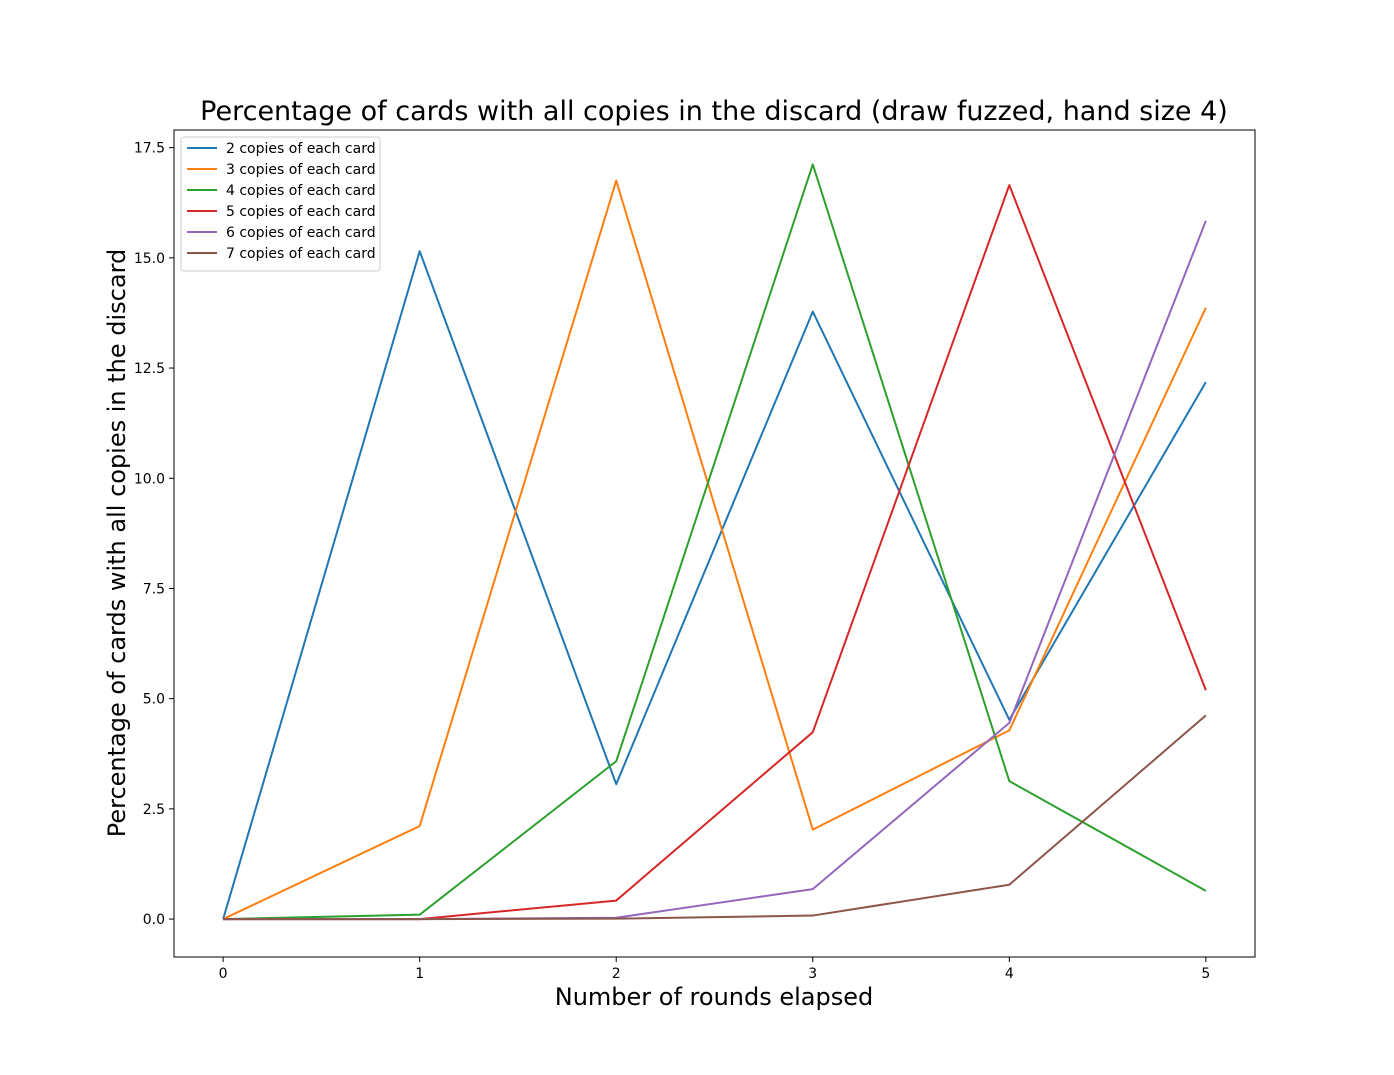 The width and height of the screenshot is (1394, 1075). What do you see at coordinates (616, 974) in the screenshot?
I see `x-tick-label: 2` at bounding box center [616, 974].